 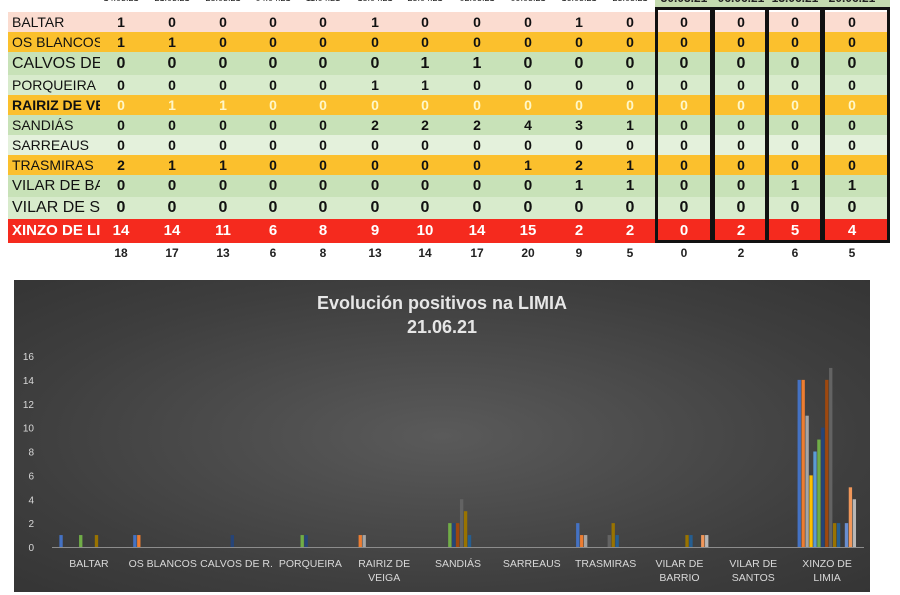 What do you see at coordinates (741, 253) in the screenshot?
I see `total-value: 2` at bounding box center [741, 253].